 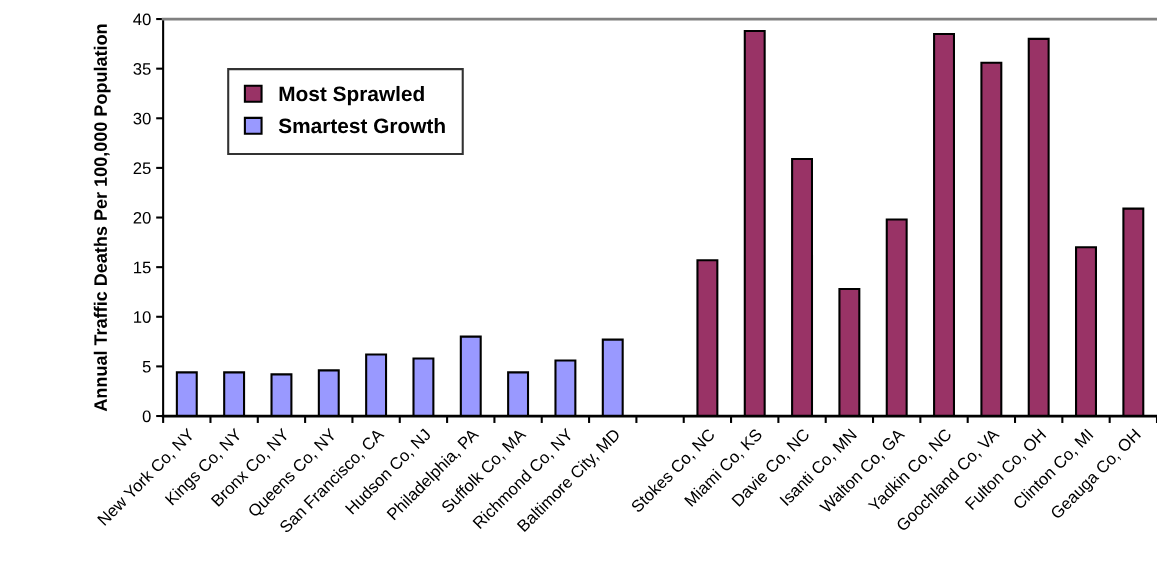 I want to click on legend-label: Most Sprawled, so click(x=351, y=95).